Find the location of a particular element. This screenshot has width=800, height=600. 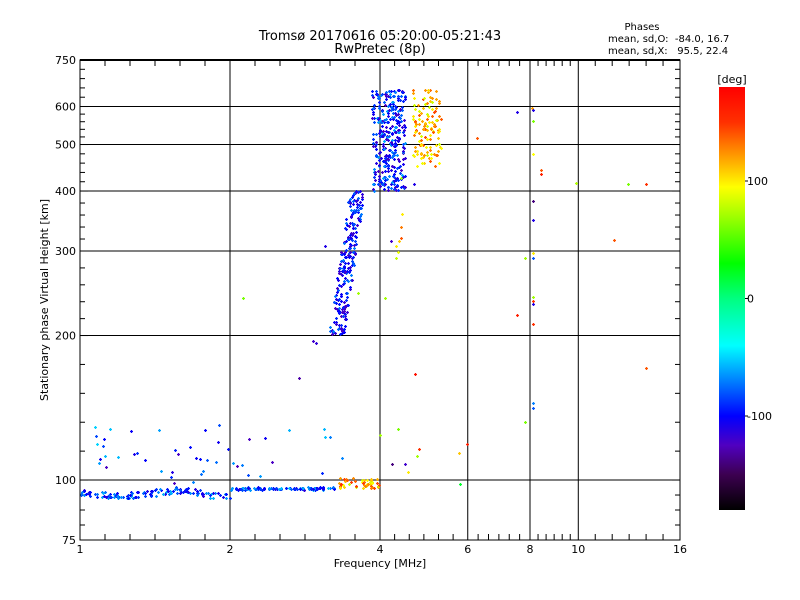

y-tick-label: 75 is located at coordinates (69, 540).